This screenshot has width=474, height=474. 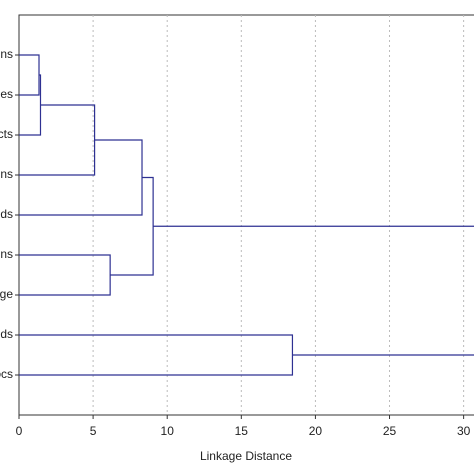 I want to click on x-tick-label: 0, so click(x=19, y=431).